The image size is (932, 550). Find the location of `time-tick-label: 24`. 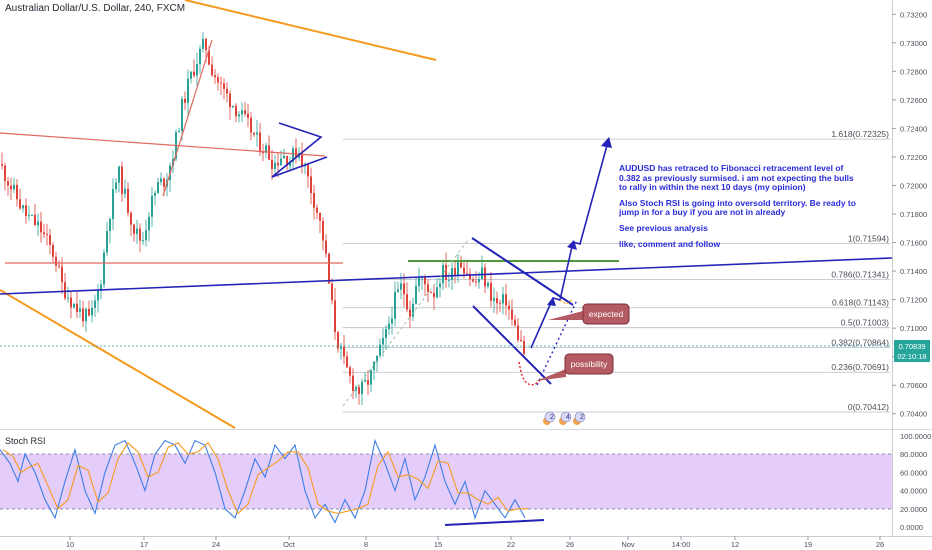

time-tick-label: 24 is located at coordinates (216, 544).